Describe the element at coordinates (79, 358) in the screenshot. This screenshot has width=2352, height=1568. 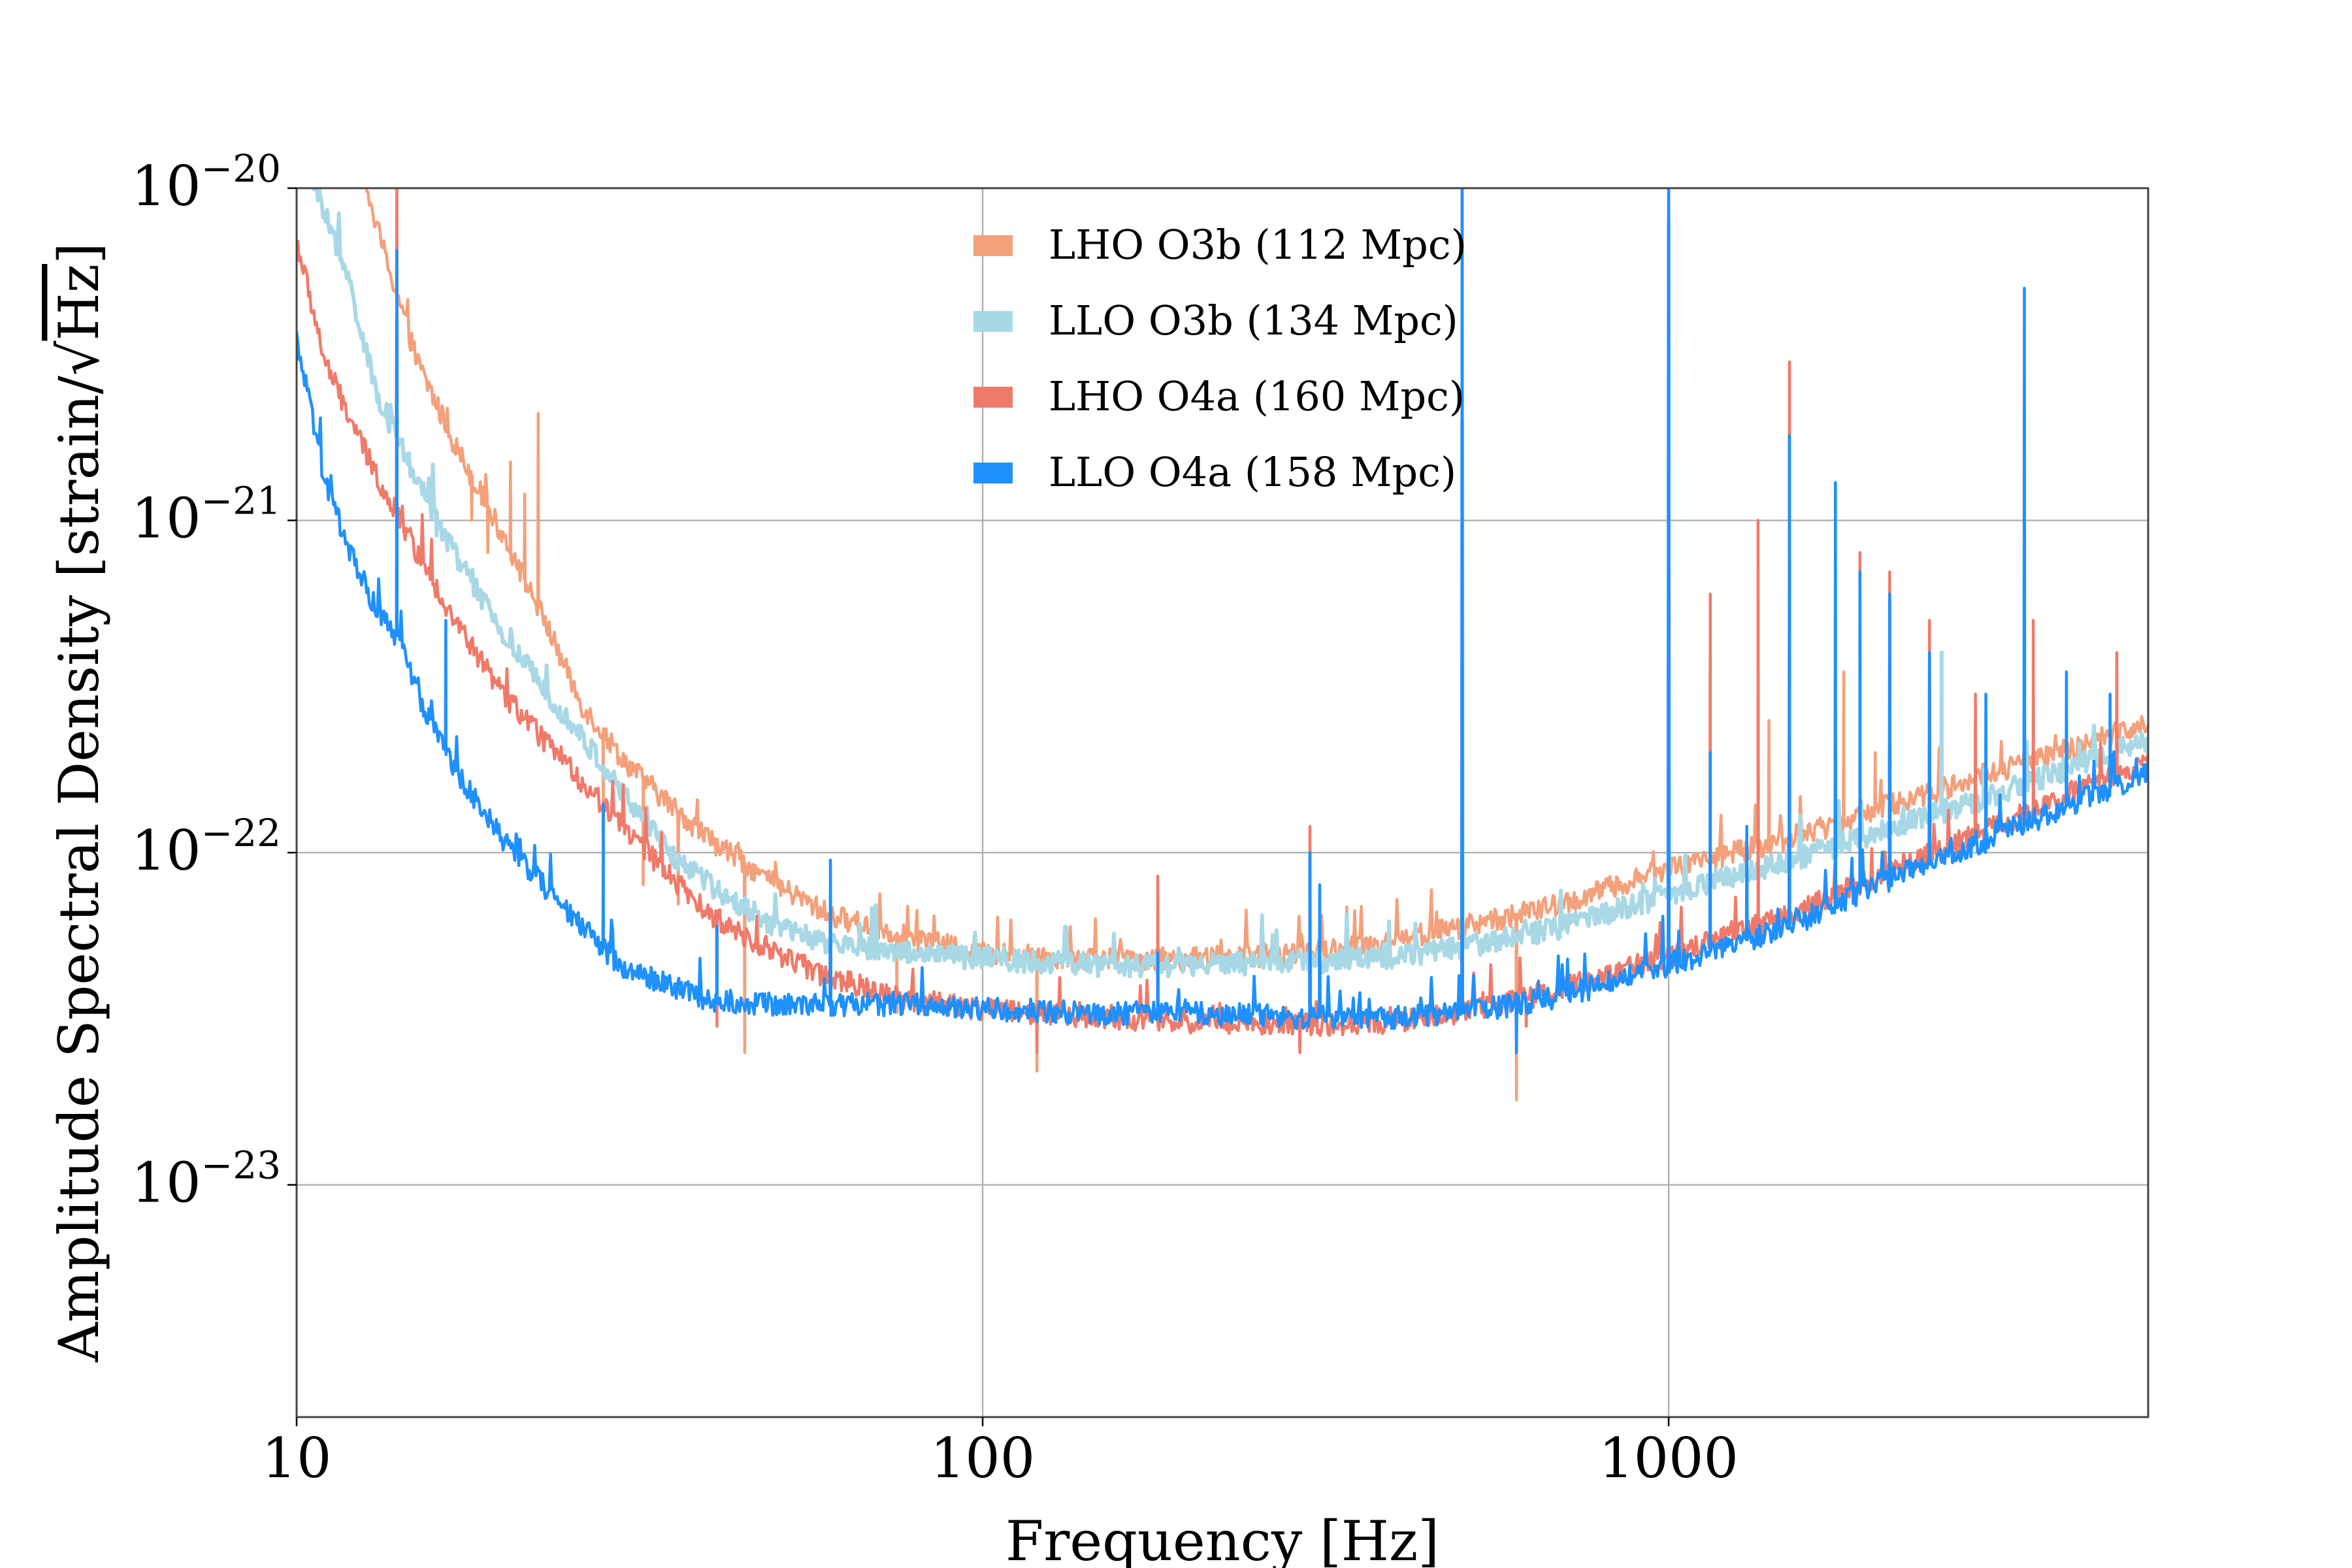
I see `sqrt-symbol: √` at that location.